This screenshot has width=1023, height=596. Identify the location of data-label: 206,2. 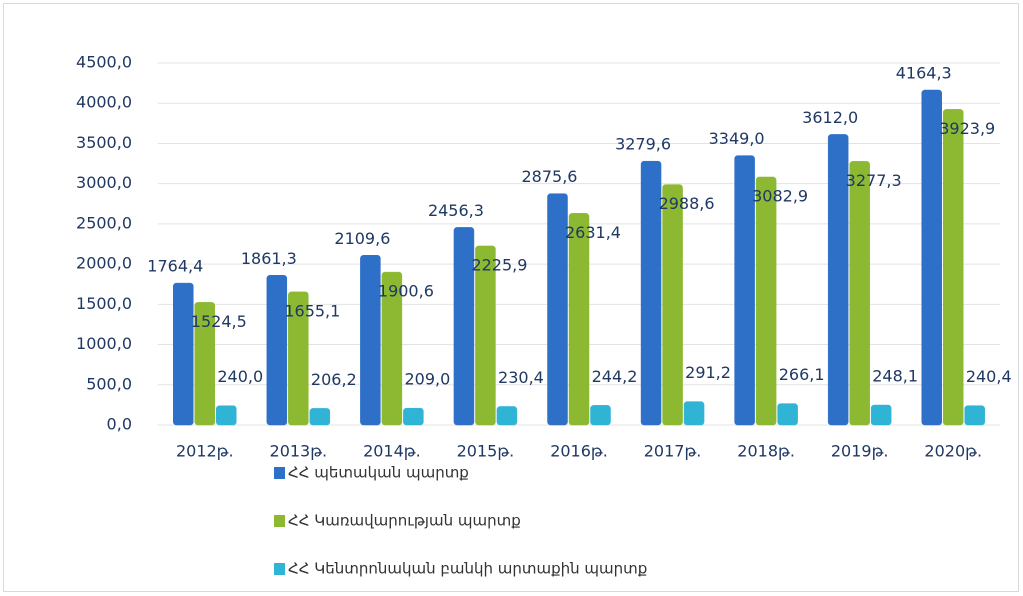
(334, 379).